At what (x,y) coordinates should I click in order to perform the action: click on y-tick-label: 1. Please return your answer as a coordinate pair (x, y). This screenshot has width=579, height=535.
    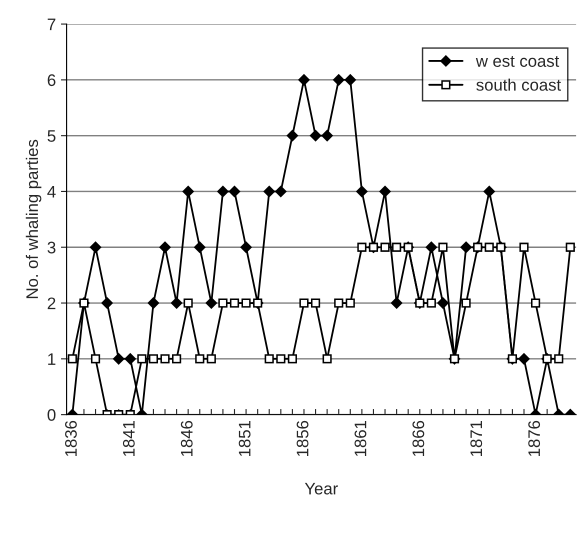
    Looking at the image, I should click on (52, 359).